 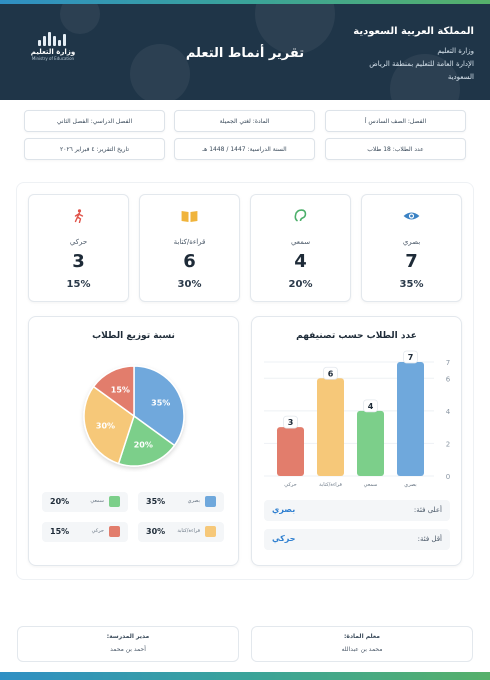 I want to click on legend-name: قراءة/كتابة, so click(x=188, y=531).